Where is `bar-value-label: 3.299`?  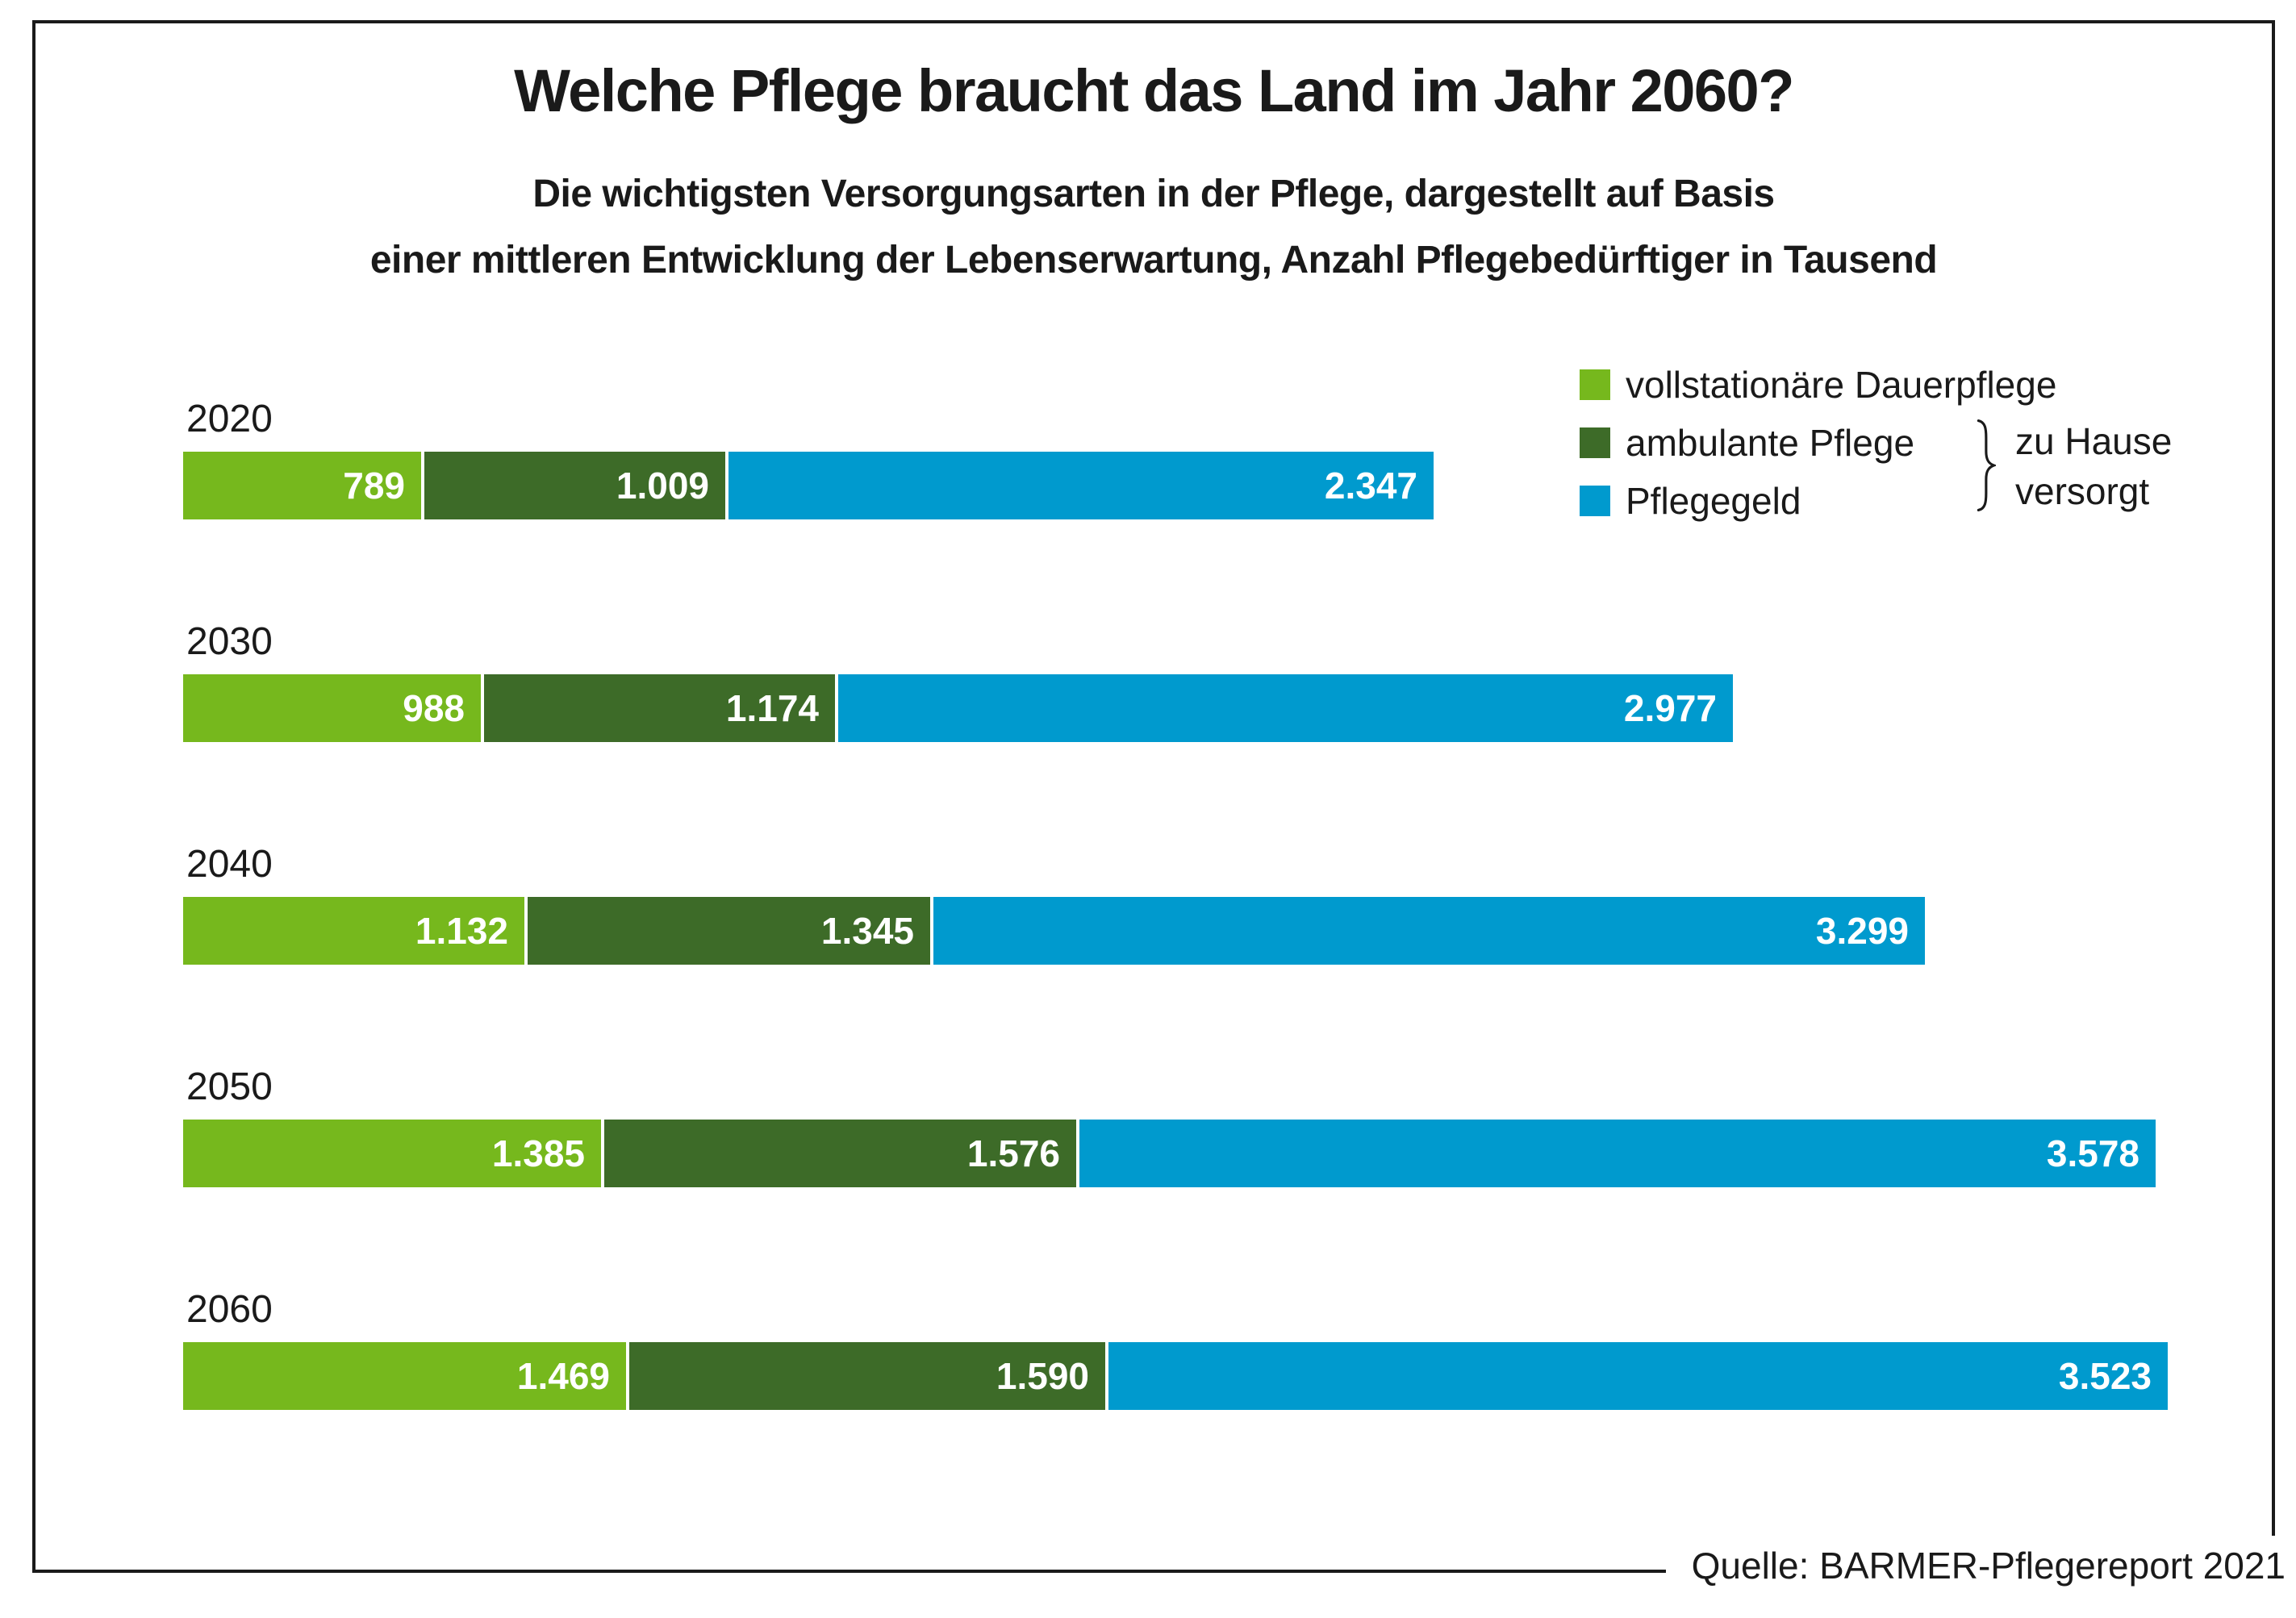
bar-value-label: 3.299 is located at coordinates (1862, 931).